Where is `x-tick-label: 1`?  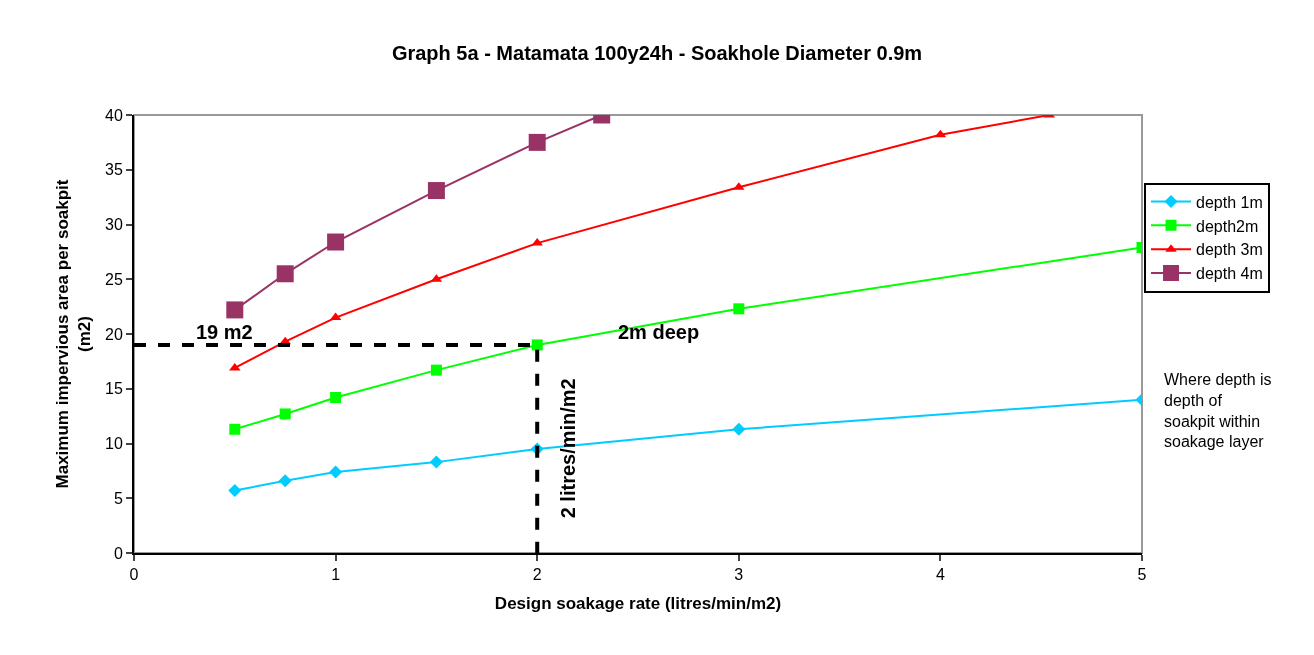
x-tick-label: 1 is located at coordinates (336, 575).